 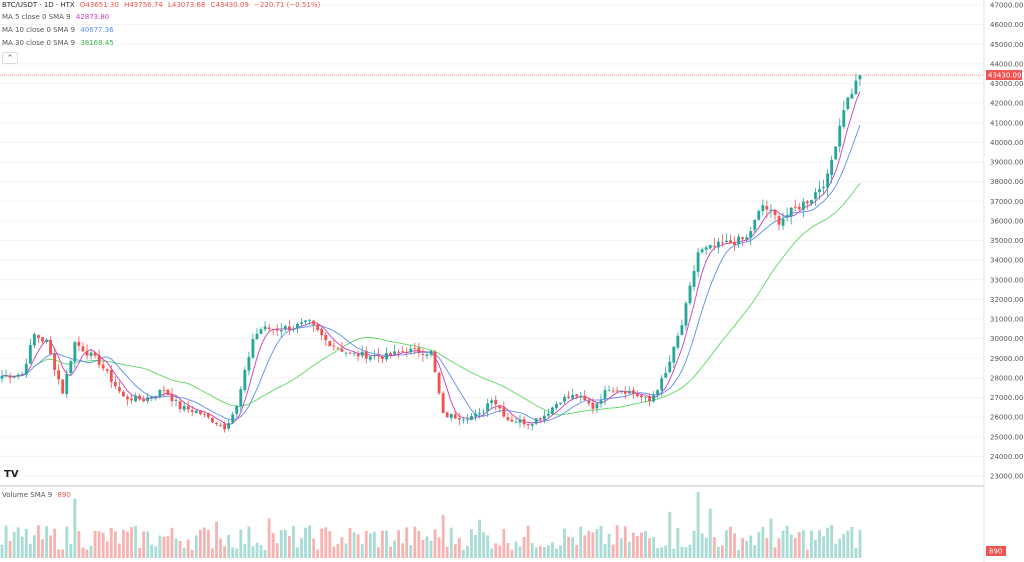 What do you see at coordinates (11, 474) in the screenshot?
I see `tradingview-logo-icon: TV` at bounding box center [11, 474].